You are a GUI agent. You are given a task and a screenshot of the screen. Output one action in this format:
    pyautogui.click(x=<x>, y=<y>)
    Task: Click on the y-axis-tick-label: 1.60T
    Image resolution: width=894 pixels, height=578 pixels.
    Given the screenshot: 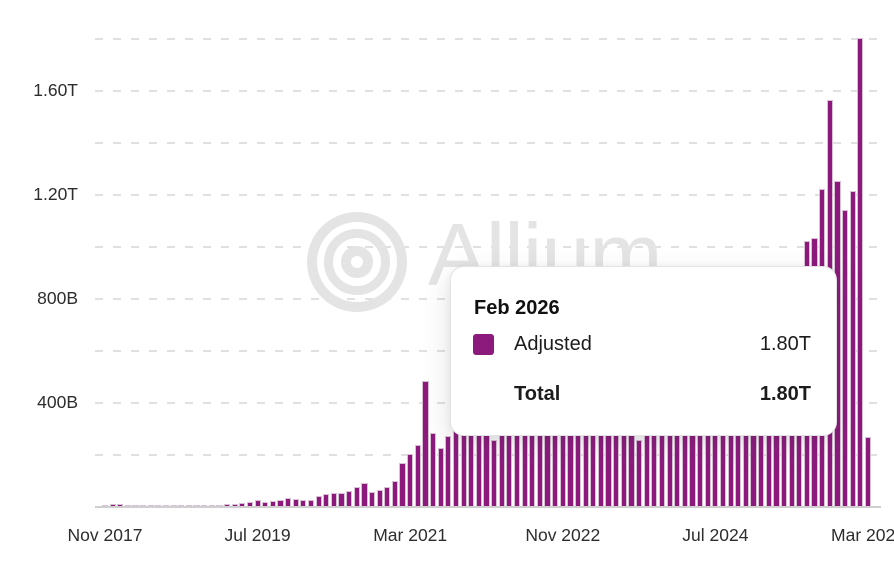 What is the action you would take?
    pyautogui.click(x=55, y=90)
    